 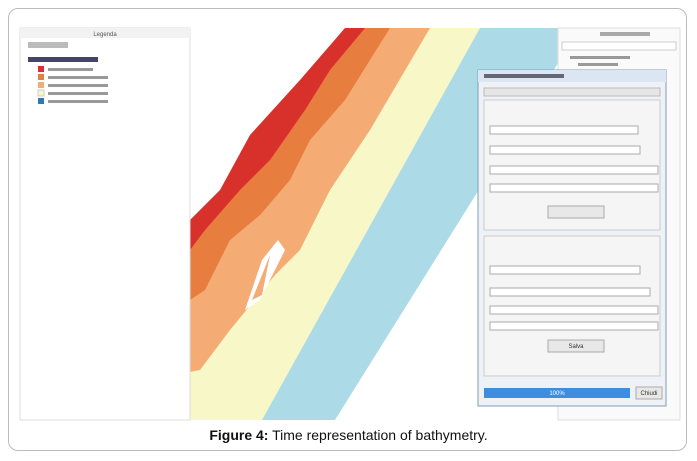 I want to click on caption-text: Time representation of bathymetry., so click(x=380, y=435).